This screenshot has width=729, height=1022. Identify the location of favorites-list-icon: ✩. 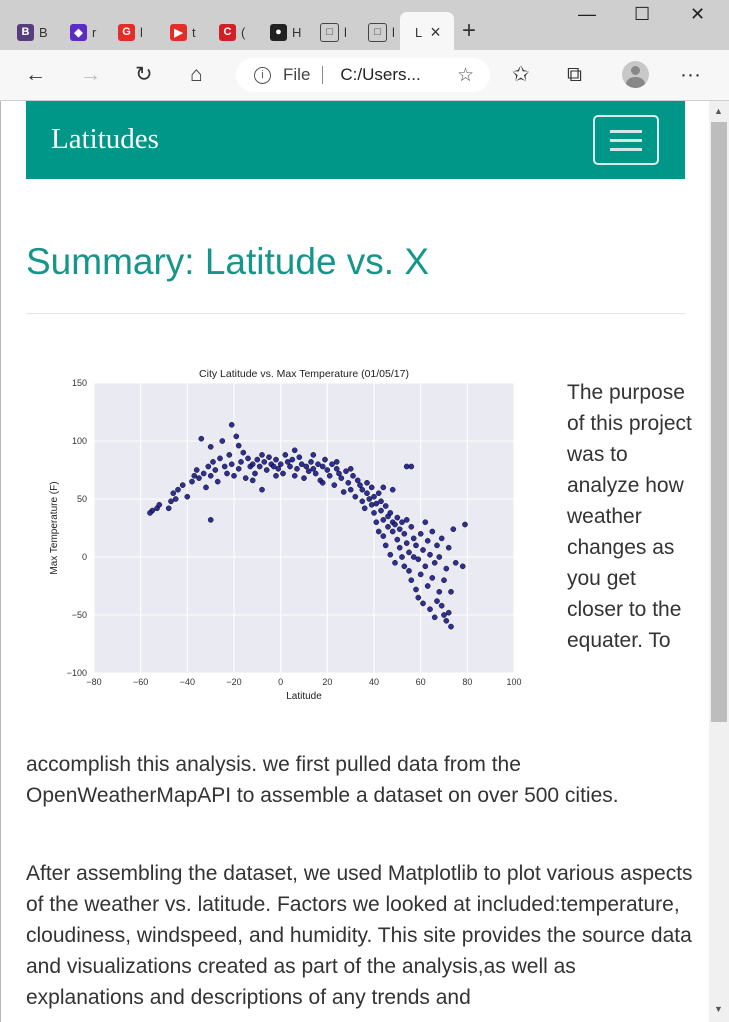
(521, 74).